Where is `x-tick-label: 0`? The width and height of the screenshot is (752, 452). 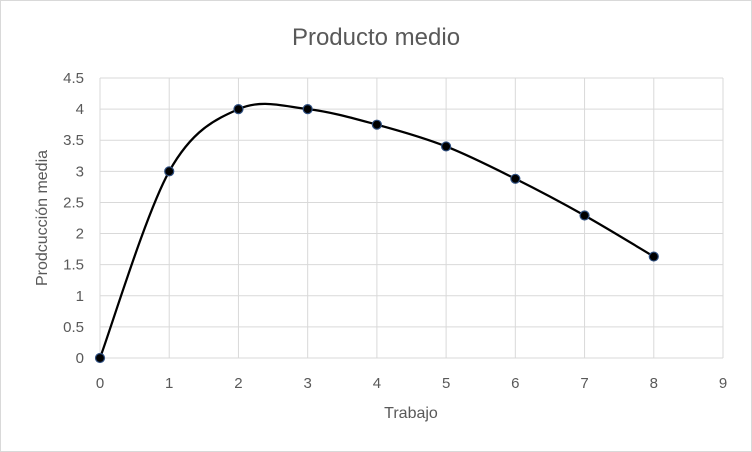
x-tick-label: 0 is located at coordinates (100, 383).